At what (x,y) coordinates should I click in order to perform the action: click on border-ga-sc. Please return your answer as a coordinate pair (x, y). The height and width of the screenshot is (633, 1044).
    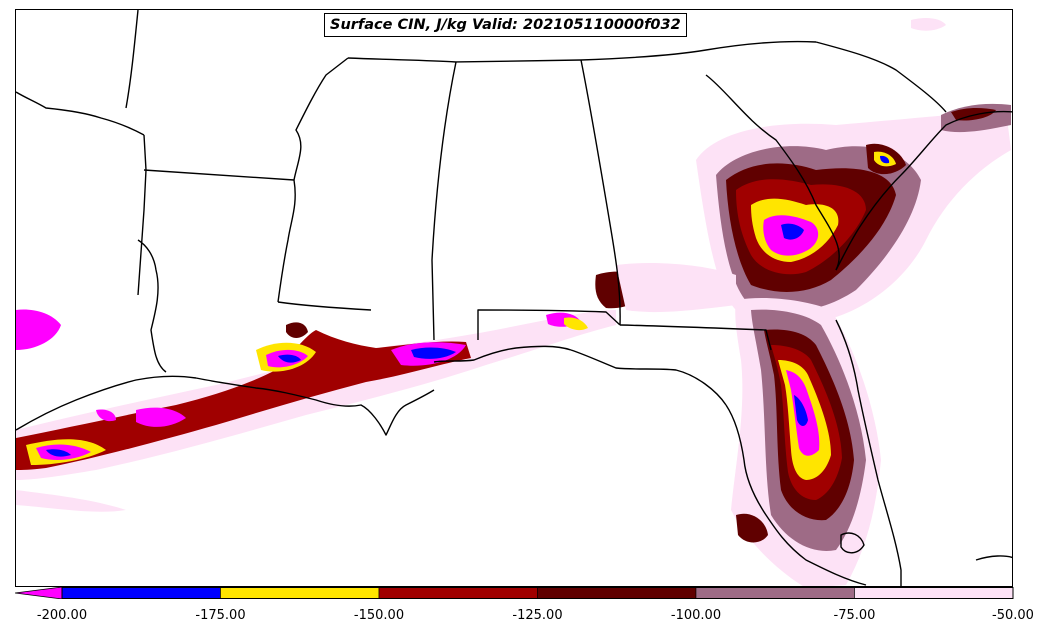
    Looking at the image, I should click on (772, 172).